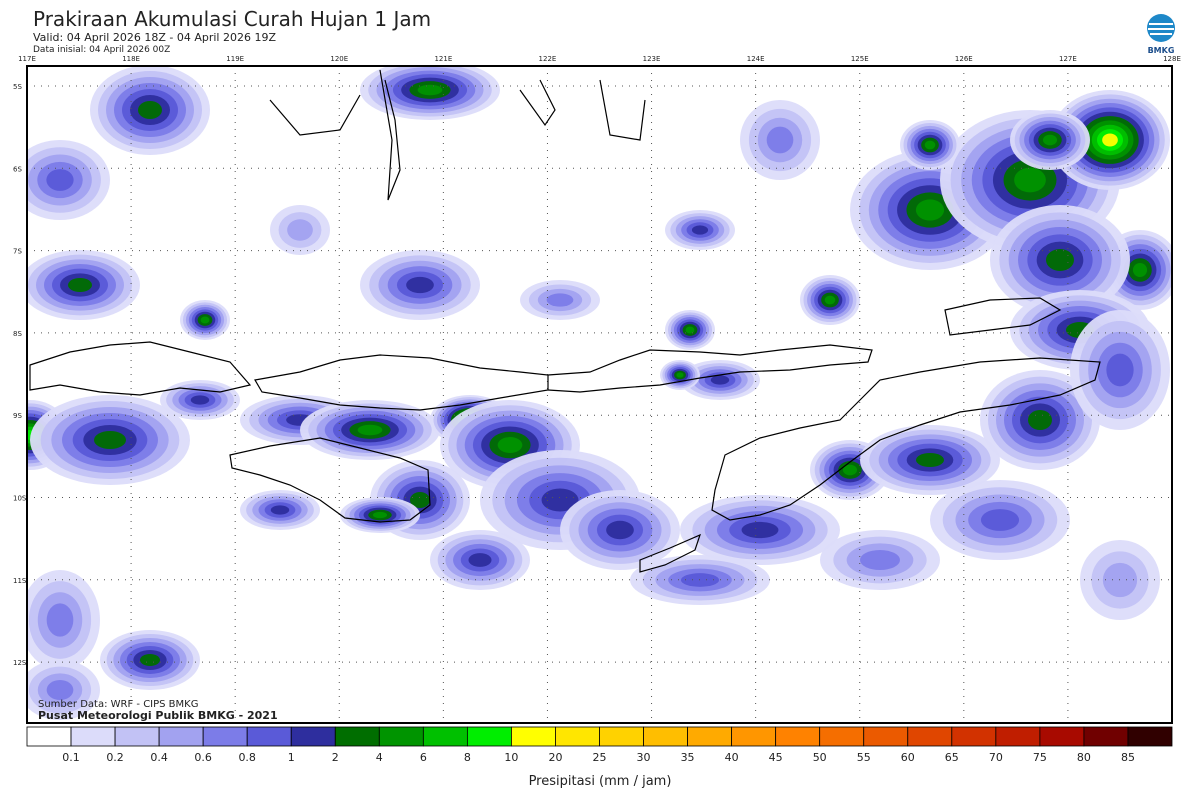 The width and height of the screenshot is (1200, 800). I want to click on lat-label: 5S, so click(17, 87).